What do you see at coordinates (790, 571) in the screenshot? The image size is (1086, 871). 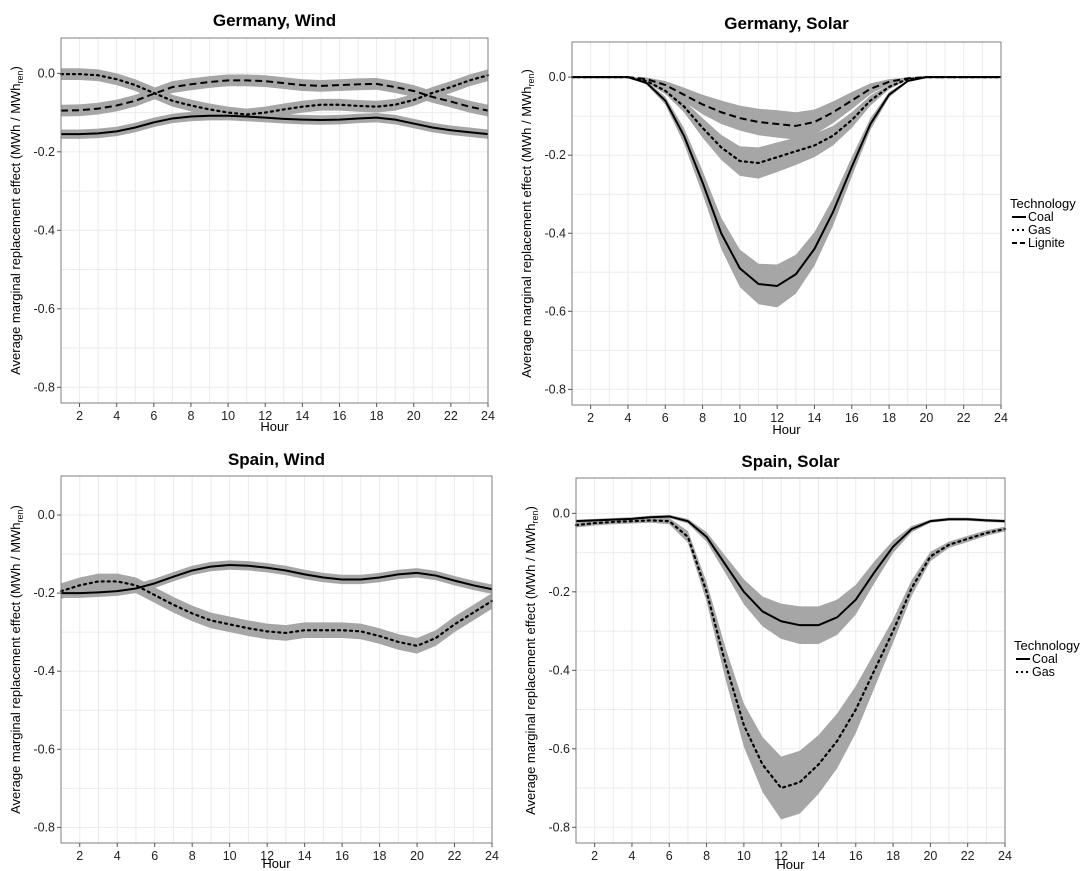 I see `series-line-coal` at bounding box center [790, 571].